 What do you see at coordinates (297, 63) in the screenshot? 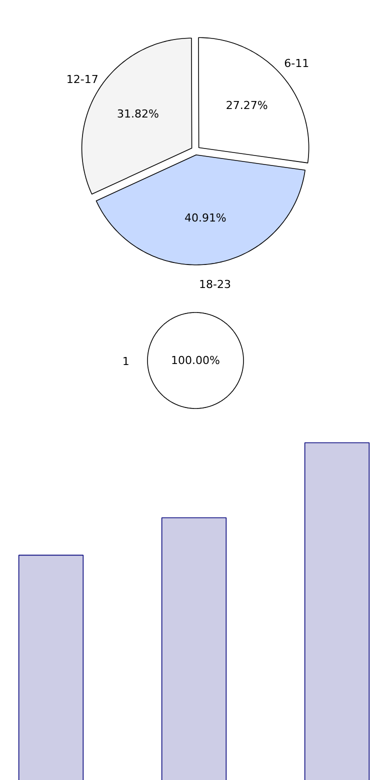
I see `slice-label: 6-11` at bounding box center [297, 63].